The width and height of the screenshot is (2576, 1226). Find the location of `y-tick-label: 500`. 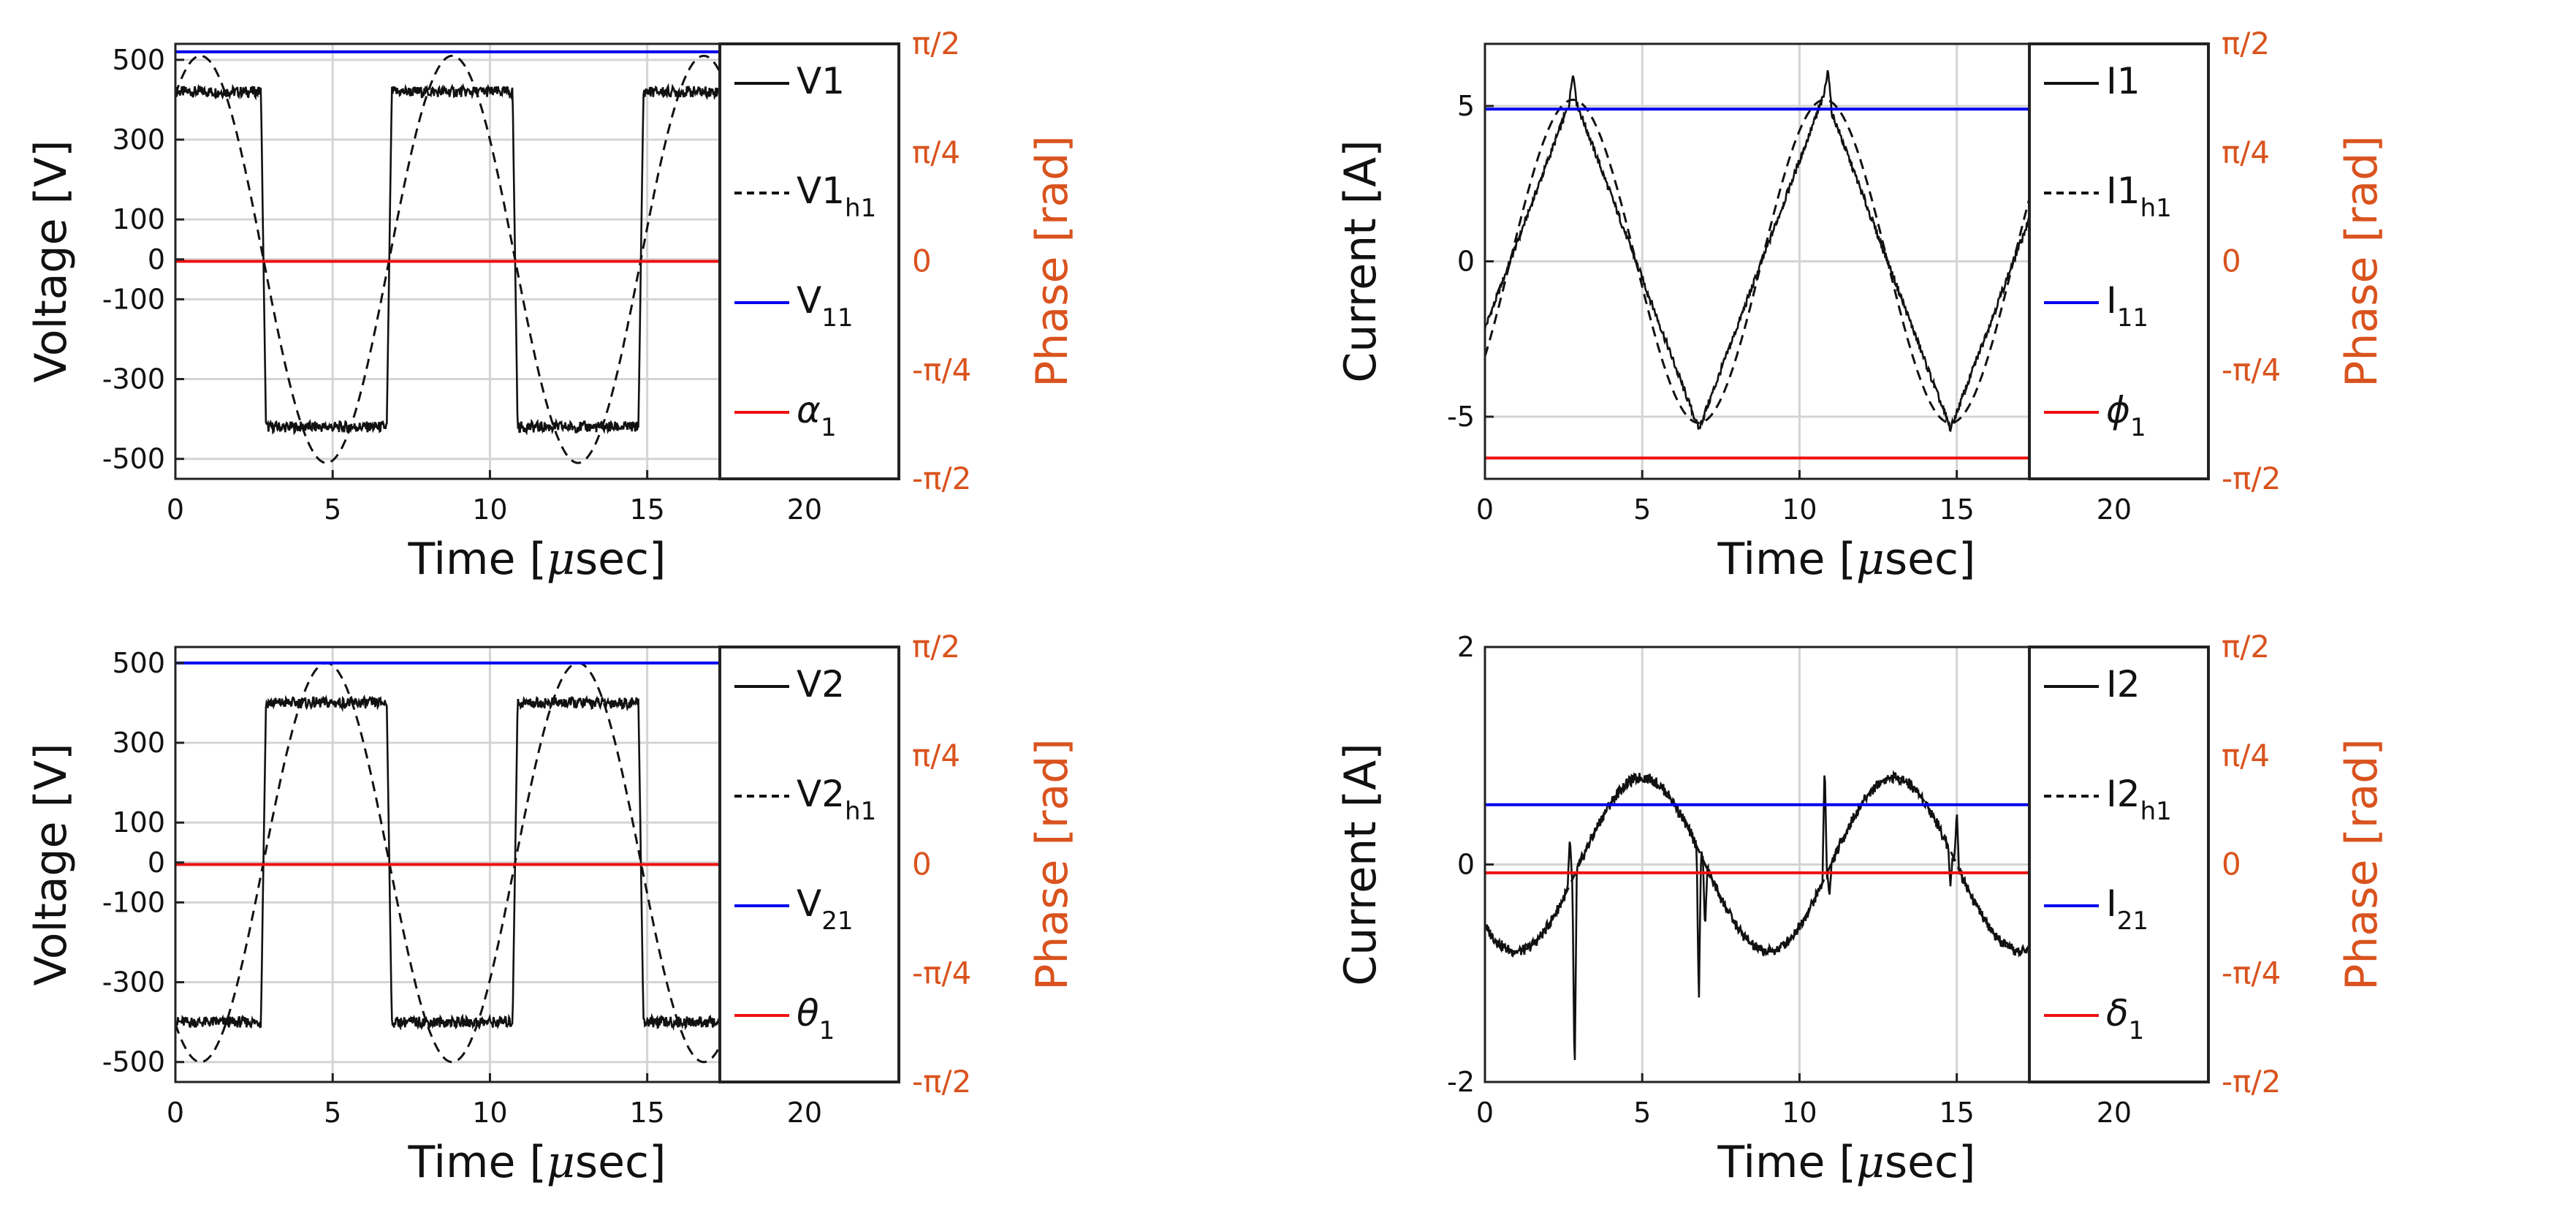

y-tick-label: 500 is located at coordinates (138, 60).